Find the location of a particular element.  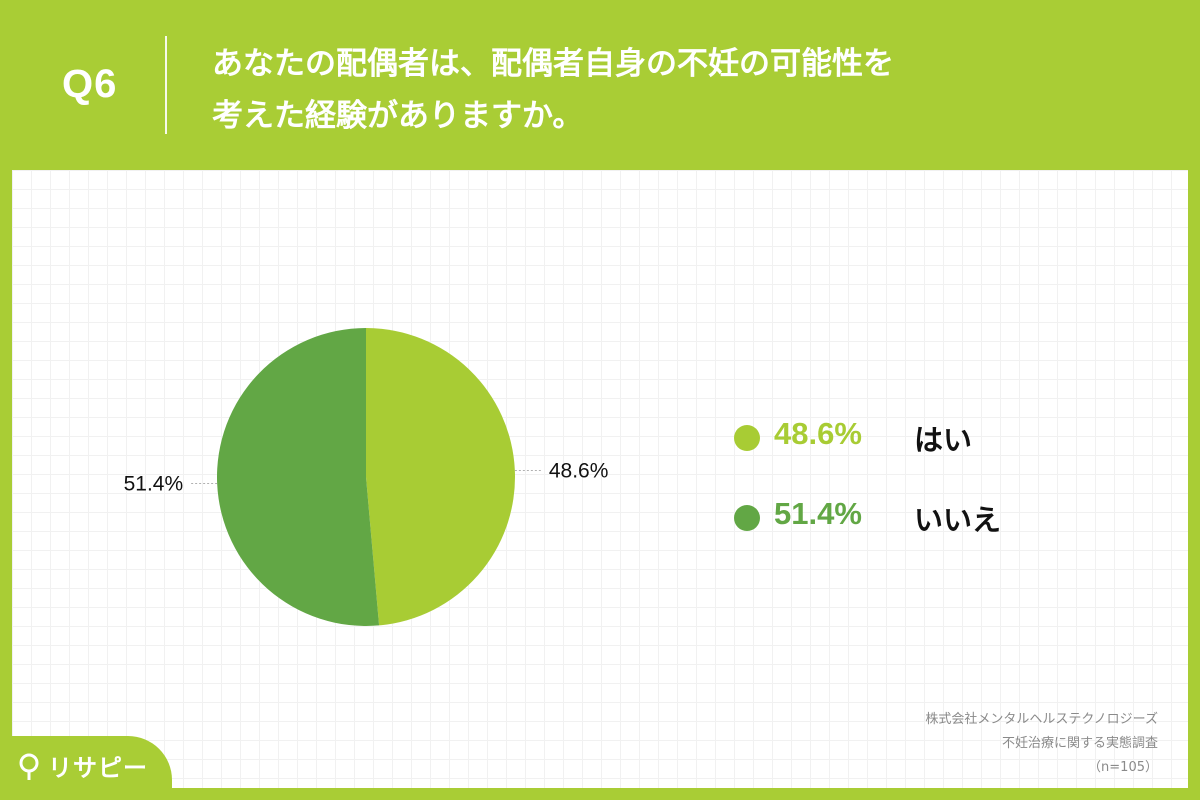

source-survey: 不妊治療に関する実態調査 is located at coordinates (1079, 743).